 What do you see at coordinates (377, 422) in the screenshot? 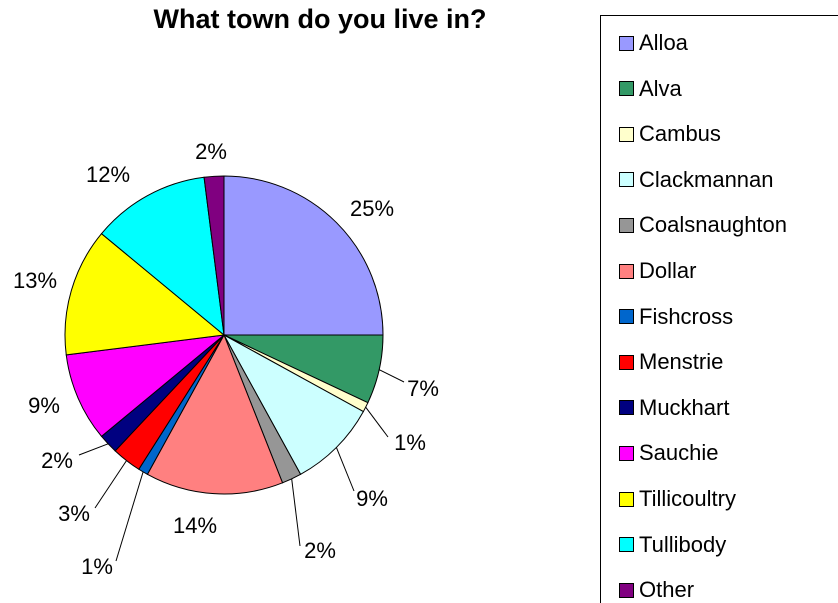
I see `leader-line-cambus` at bounding box center [377, 422].